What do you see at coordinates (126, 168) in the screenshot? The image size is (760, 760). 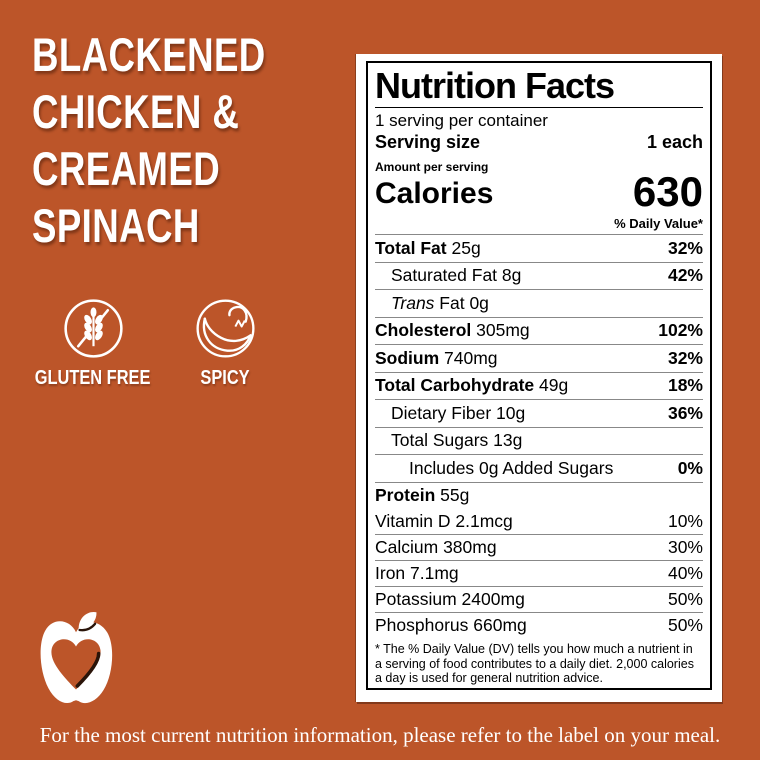 I see `meal-title-line: CREAMED` at bounding box center [126, 168].